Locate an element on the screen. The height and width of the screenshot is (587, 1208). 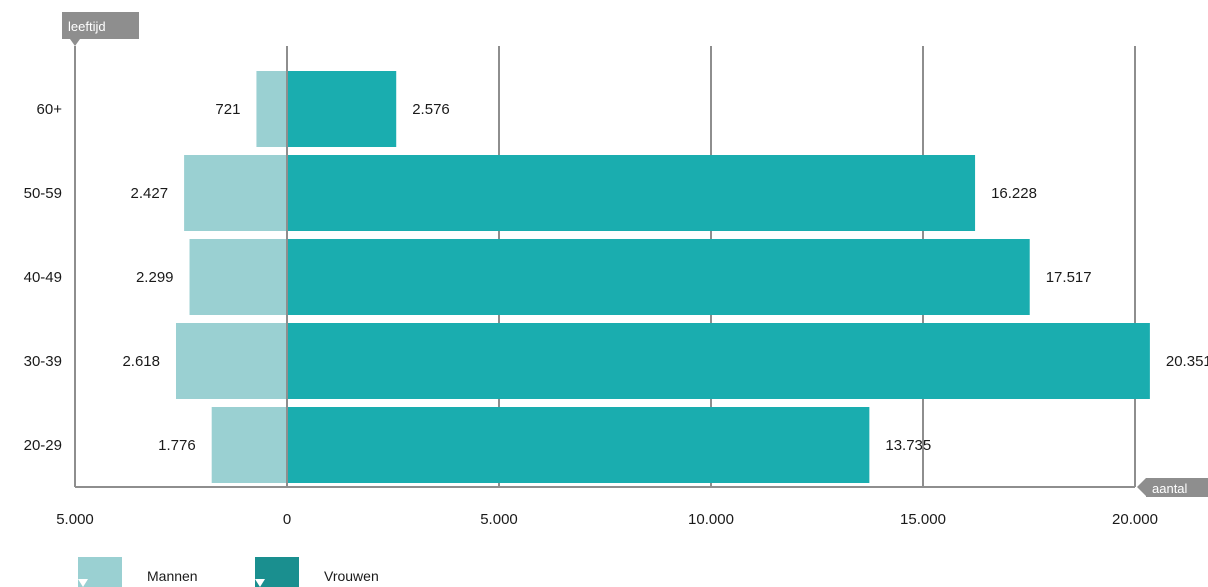
value-label-mannen: 2.299 is located at coordinates (155, 277).